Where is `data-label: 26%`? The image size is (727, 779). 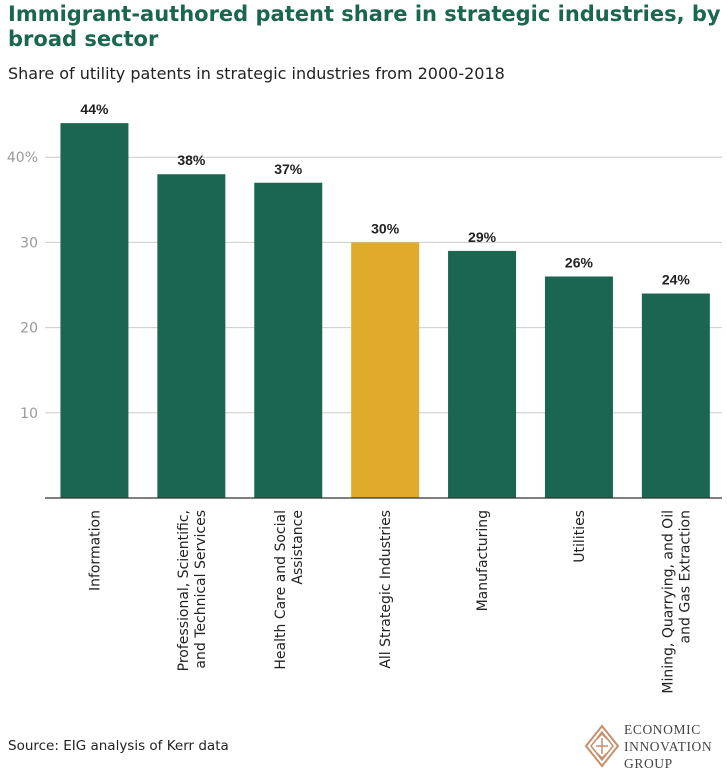
data-label: 26% is located at coordinates (579, 262).